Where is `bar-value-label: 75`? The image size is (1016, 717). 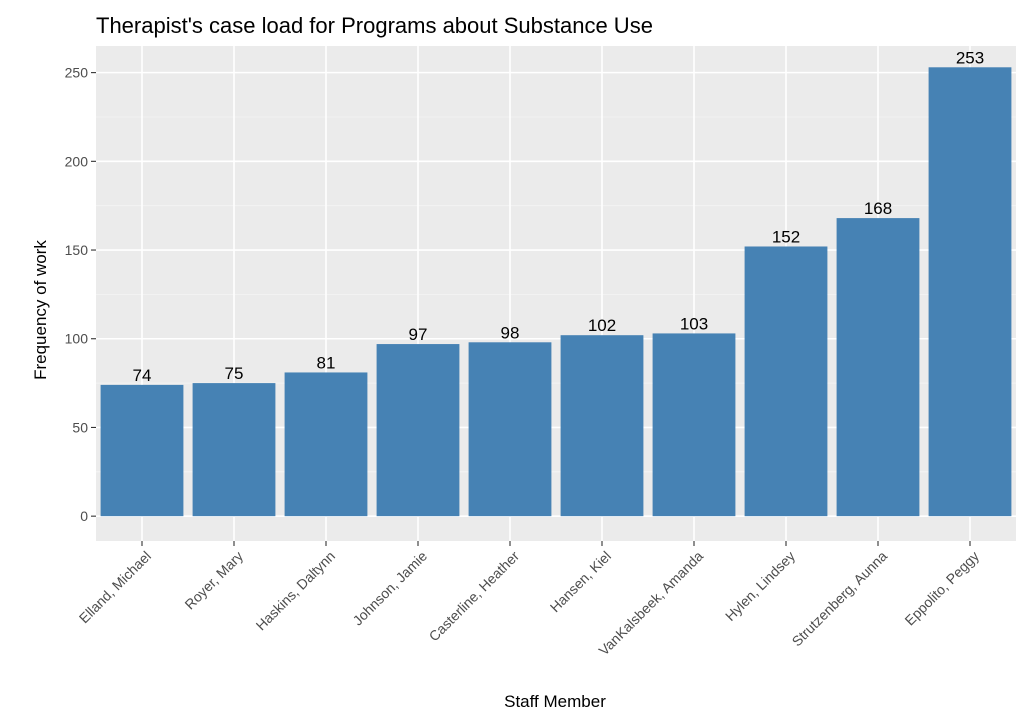
bar-value-label: 75 is located at coordinates (234, 373).